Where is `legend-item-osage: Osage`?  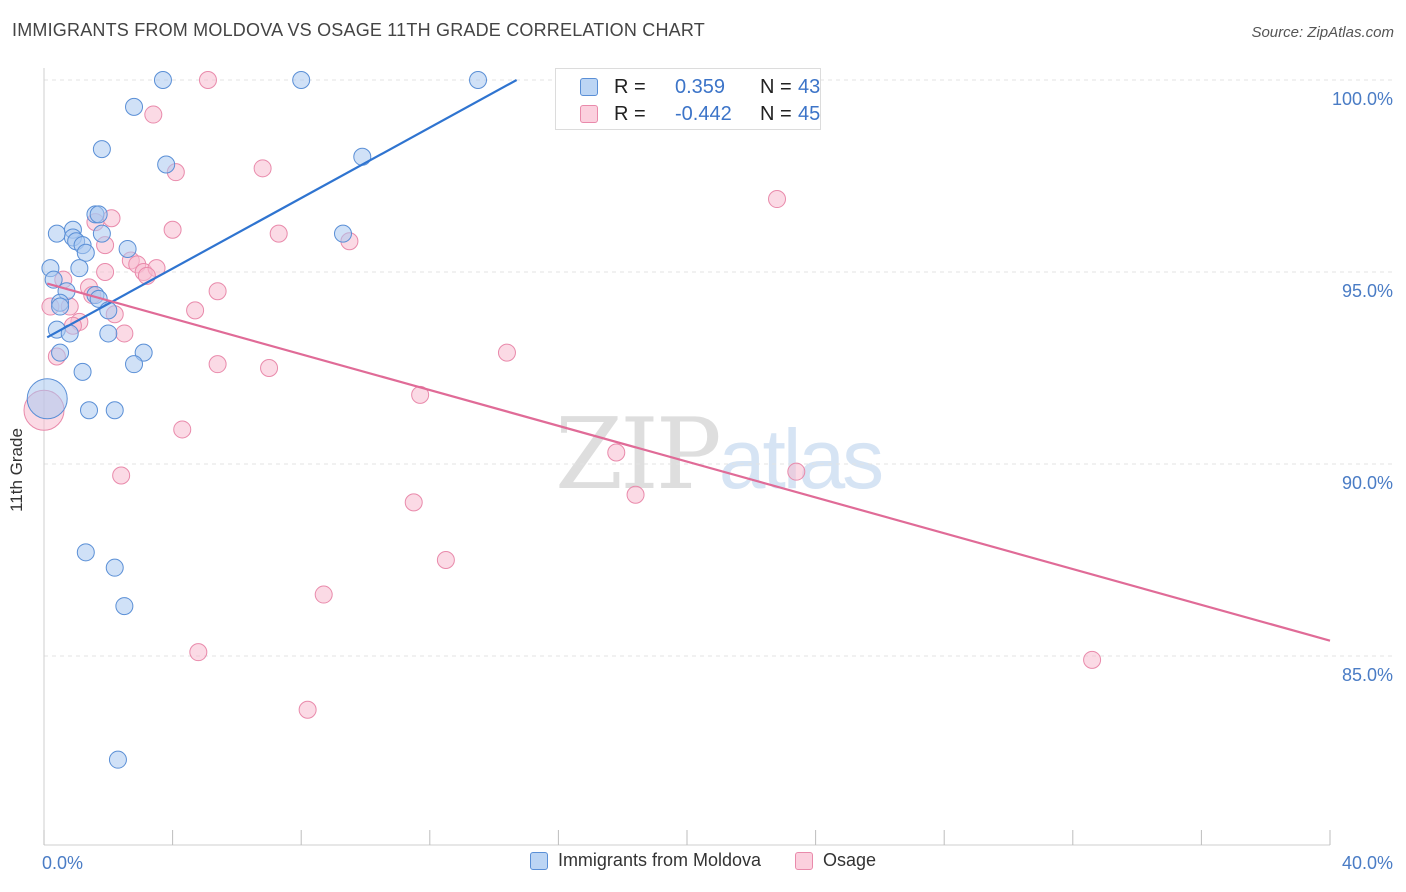
legend-item-osage: Osage is located at coordinates (835, 860).